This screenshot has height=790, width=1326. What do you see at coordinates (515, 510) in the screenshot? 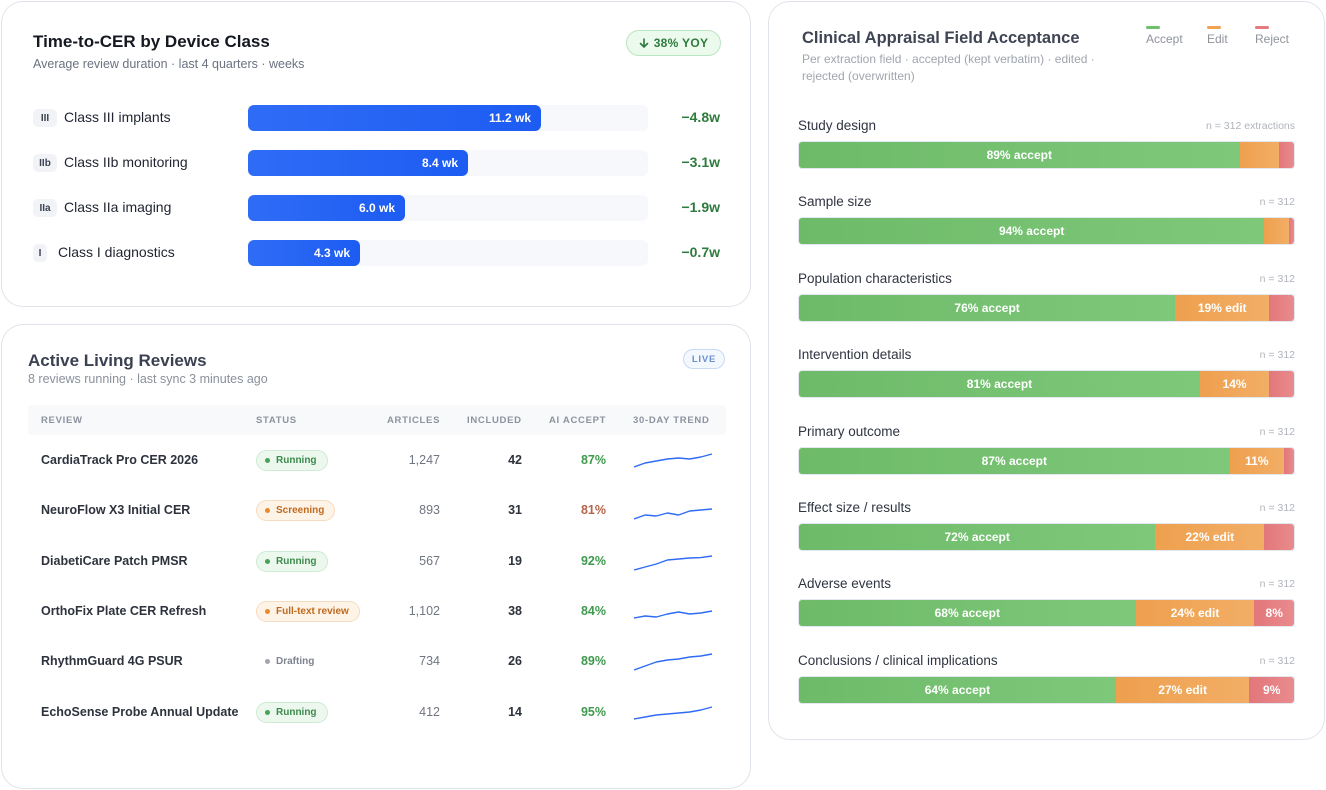
I see `included-count: 31` at bounding box center [515, 510].